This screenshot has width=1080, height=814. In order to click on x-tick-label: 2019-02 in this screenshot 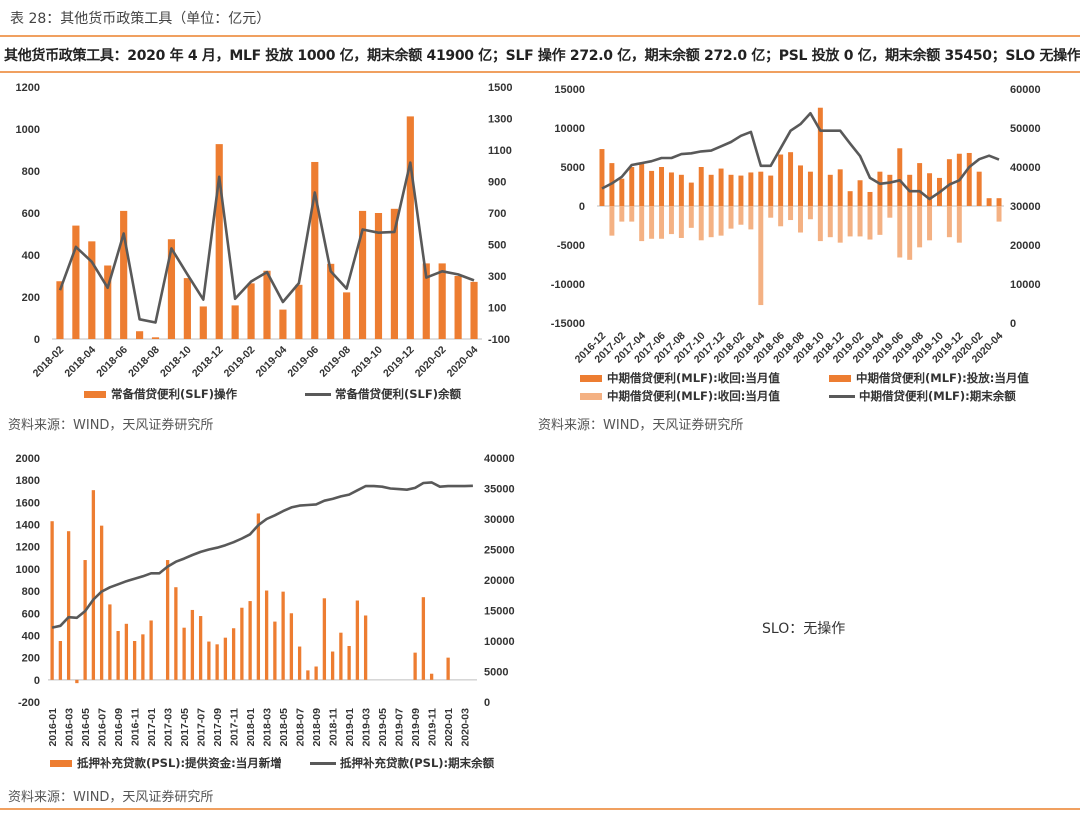, I will do `click(240, 362)`.